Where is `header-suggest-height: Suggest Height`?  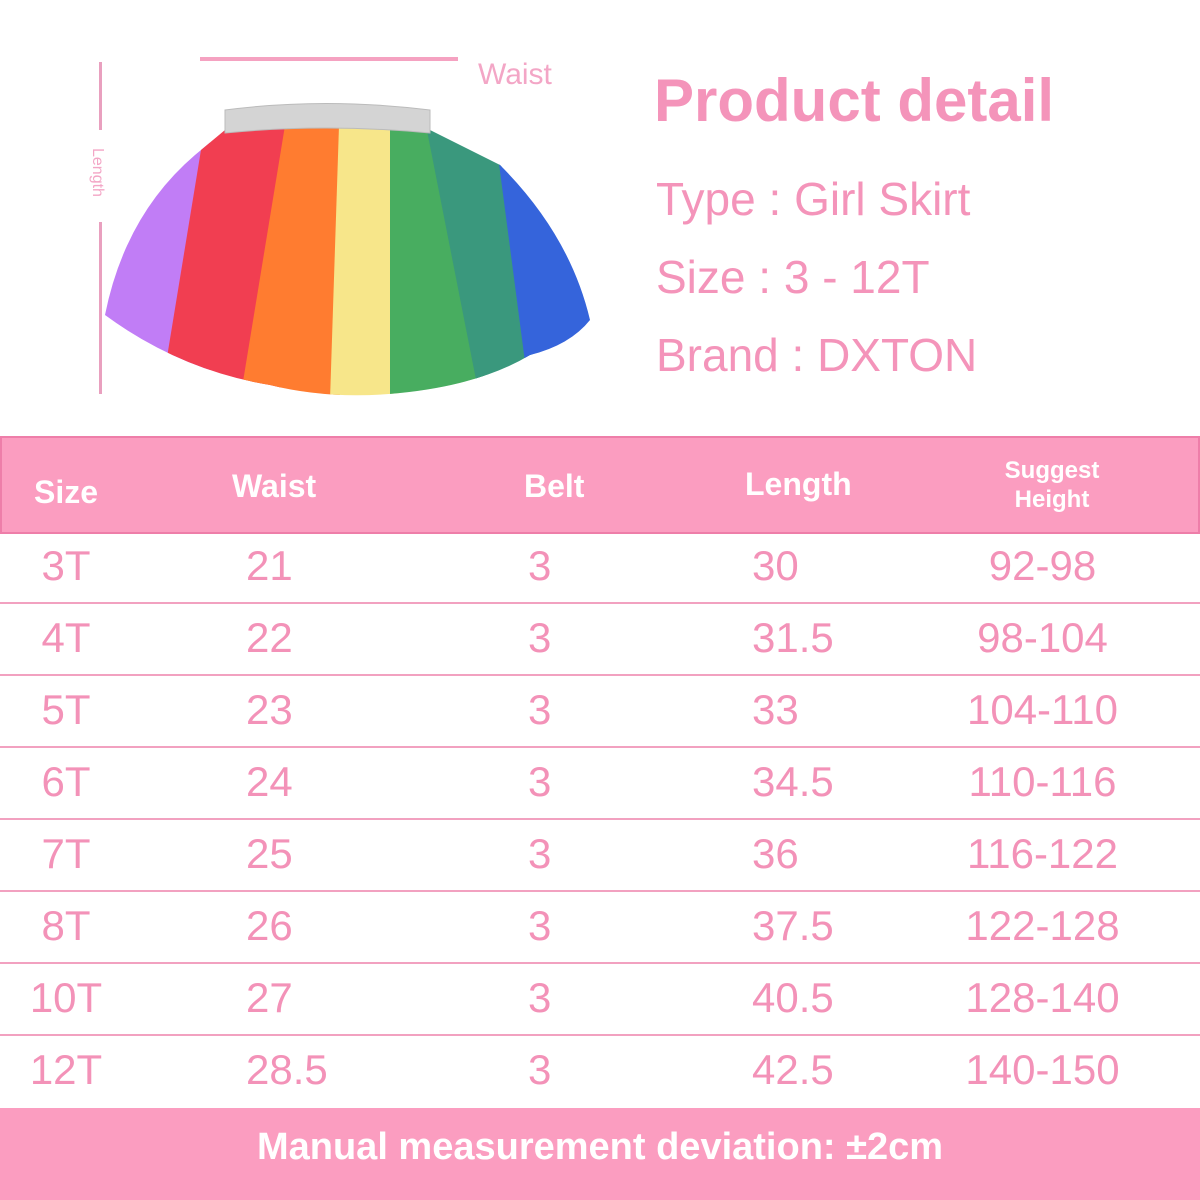 header-suggest-height: Suggest Height is located at coordinates (1052, 485).